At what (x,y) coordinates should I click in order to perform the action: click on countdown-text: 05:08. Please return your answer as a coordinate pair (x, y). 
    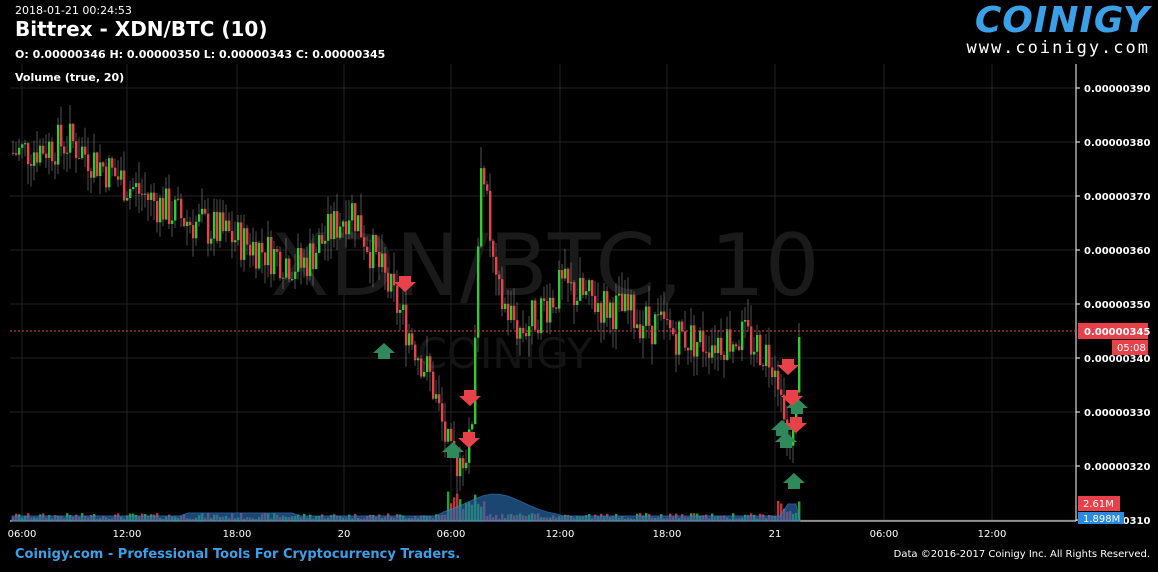
    Looking at the image, I should click on (1131, 348).